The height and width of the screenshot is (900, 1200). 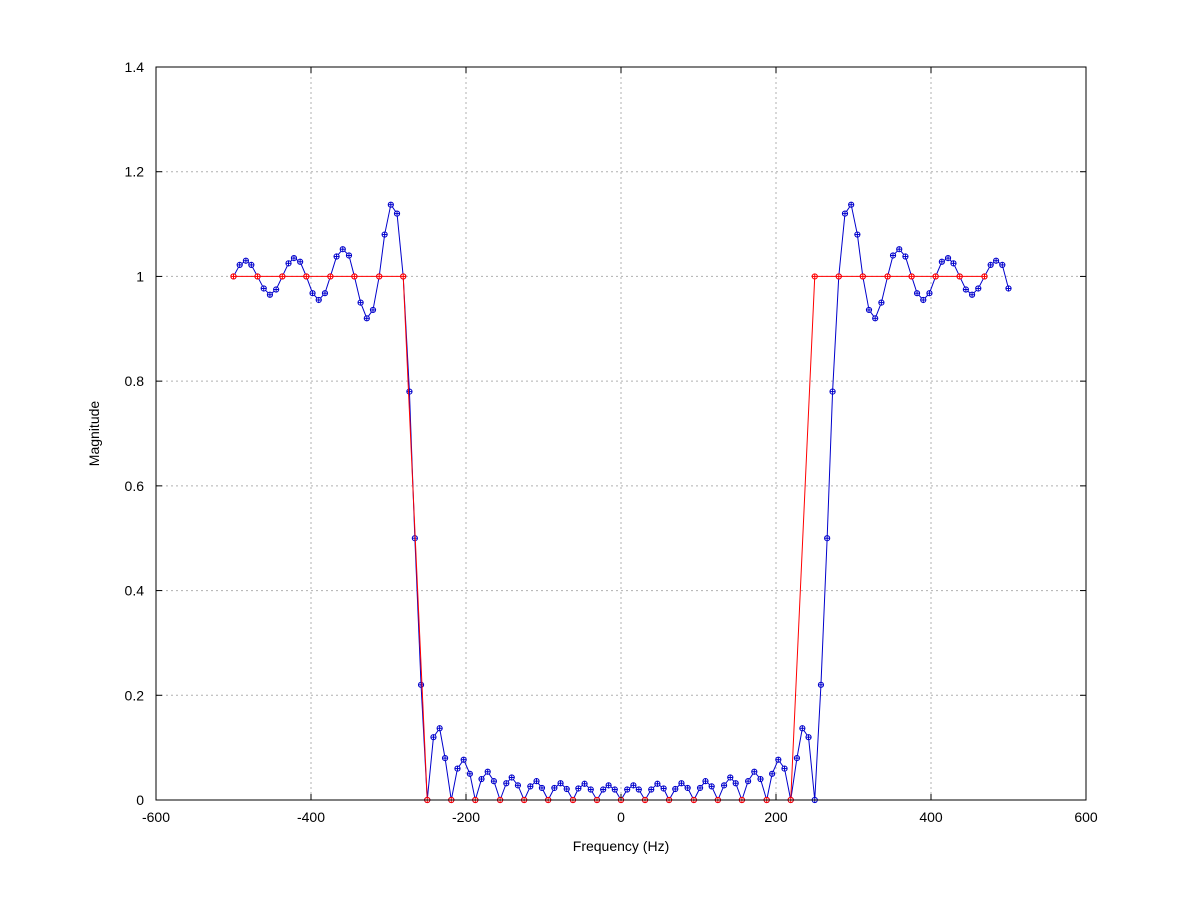 What do you see at coordinates (311, 817) in the screenshot?
I see `x-tick-label: -400` at bounding box center [311, 817].